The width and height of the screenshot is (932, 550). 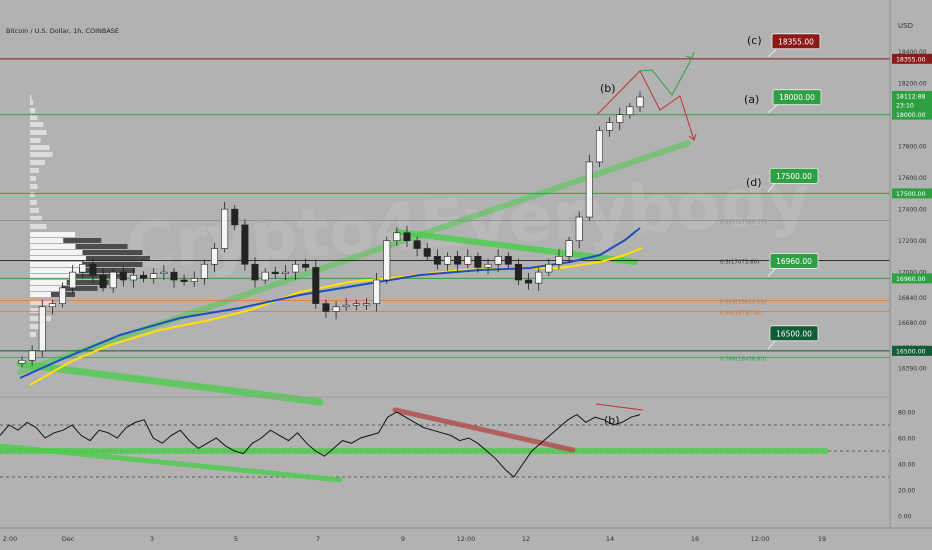 I want to click on price-tick-label: 17200.00, so click(x=912, y=241).